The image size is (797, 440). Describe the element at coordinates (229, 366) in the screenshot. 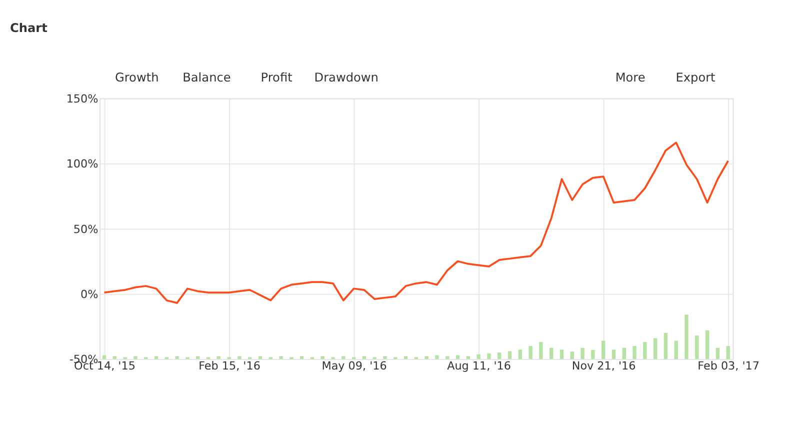

I see `x-tick-label: Feb 15, '16` at that location.